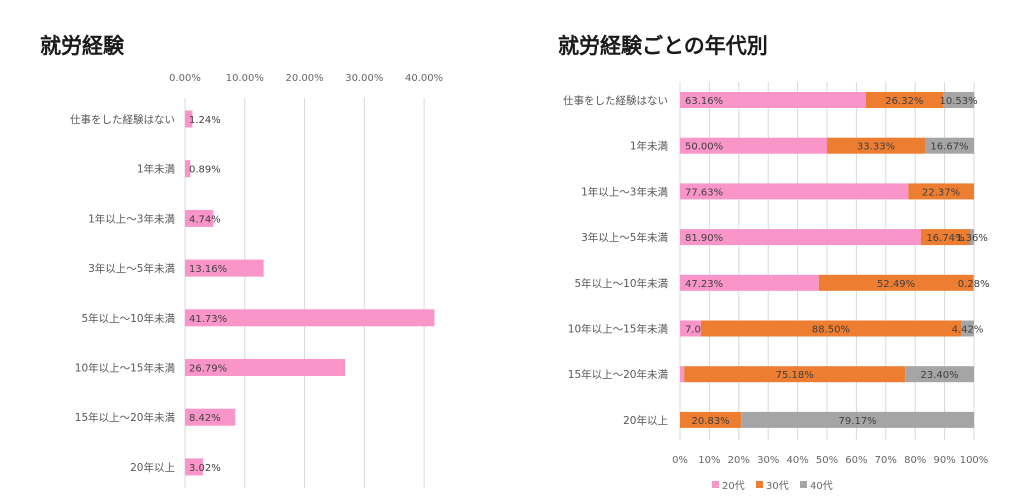 This screenshot has width=1024, height=498. Describe the element at coordinates (152, 467) in the screenshot. I see `chart1-category-label: 20年以上` at that location.